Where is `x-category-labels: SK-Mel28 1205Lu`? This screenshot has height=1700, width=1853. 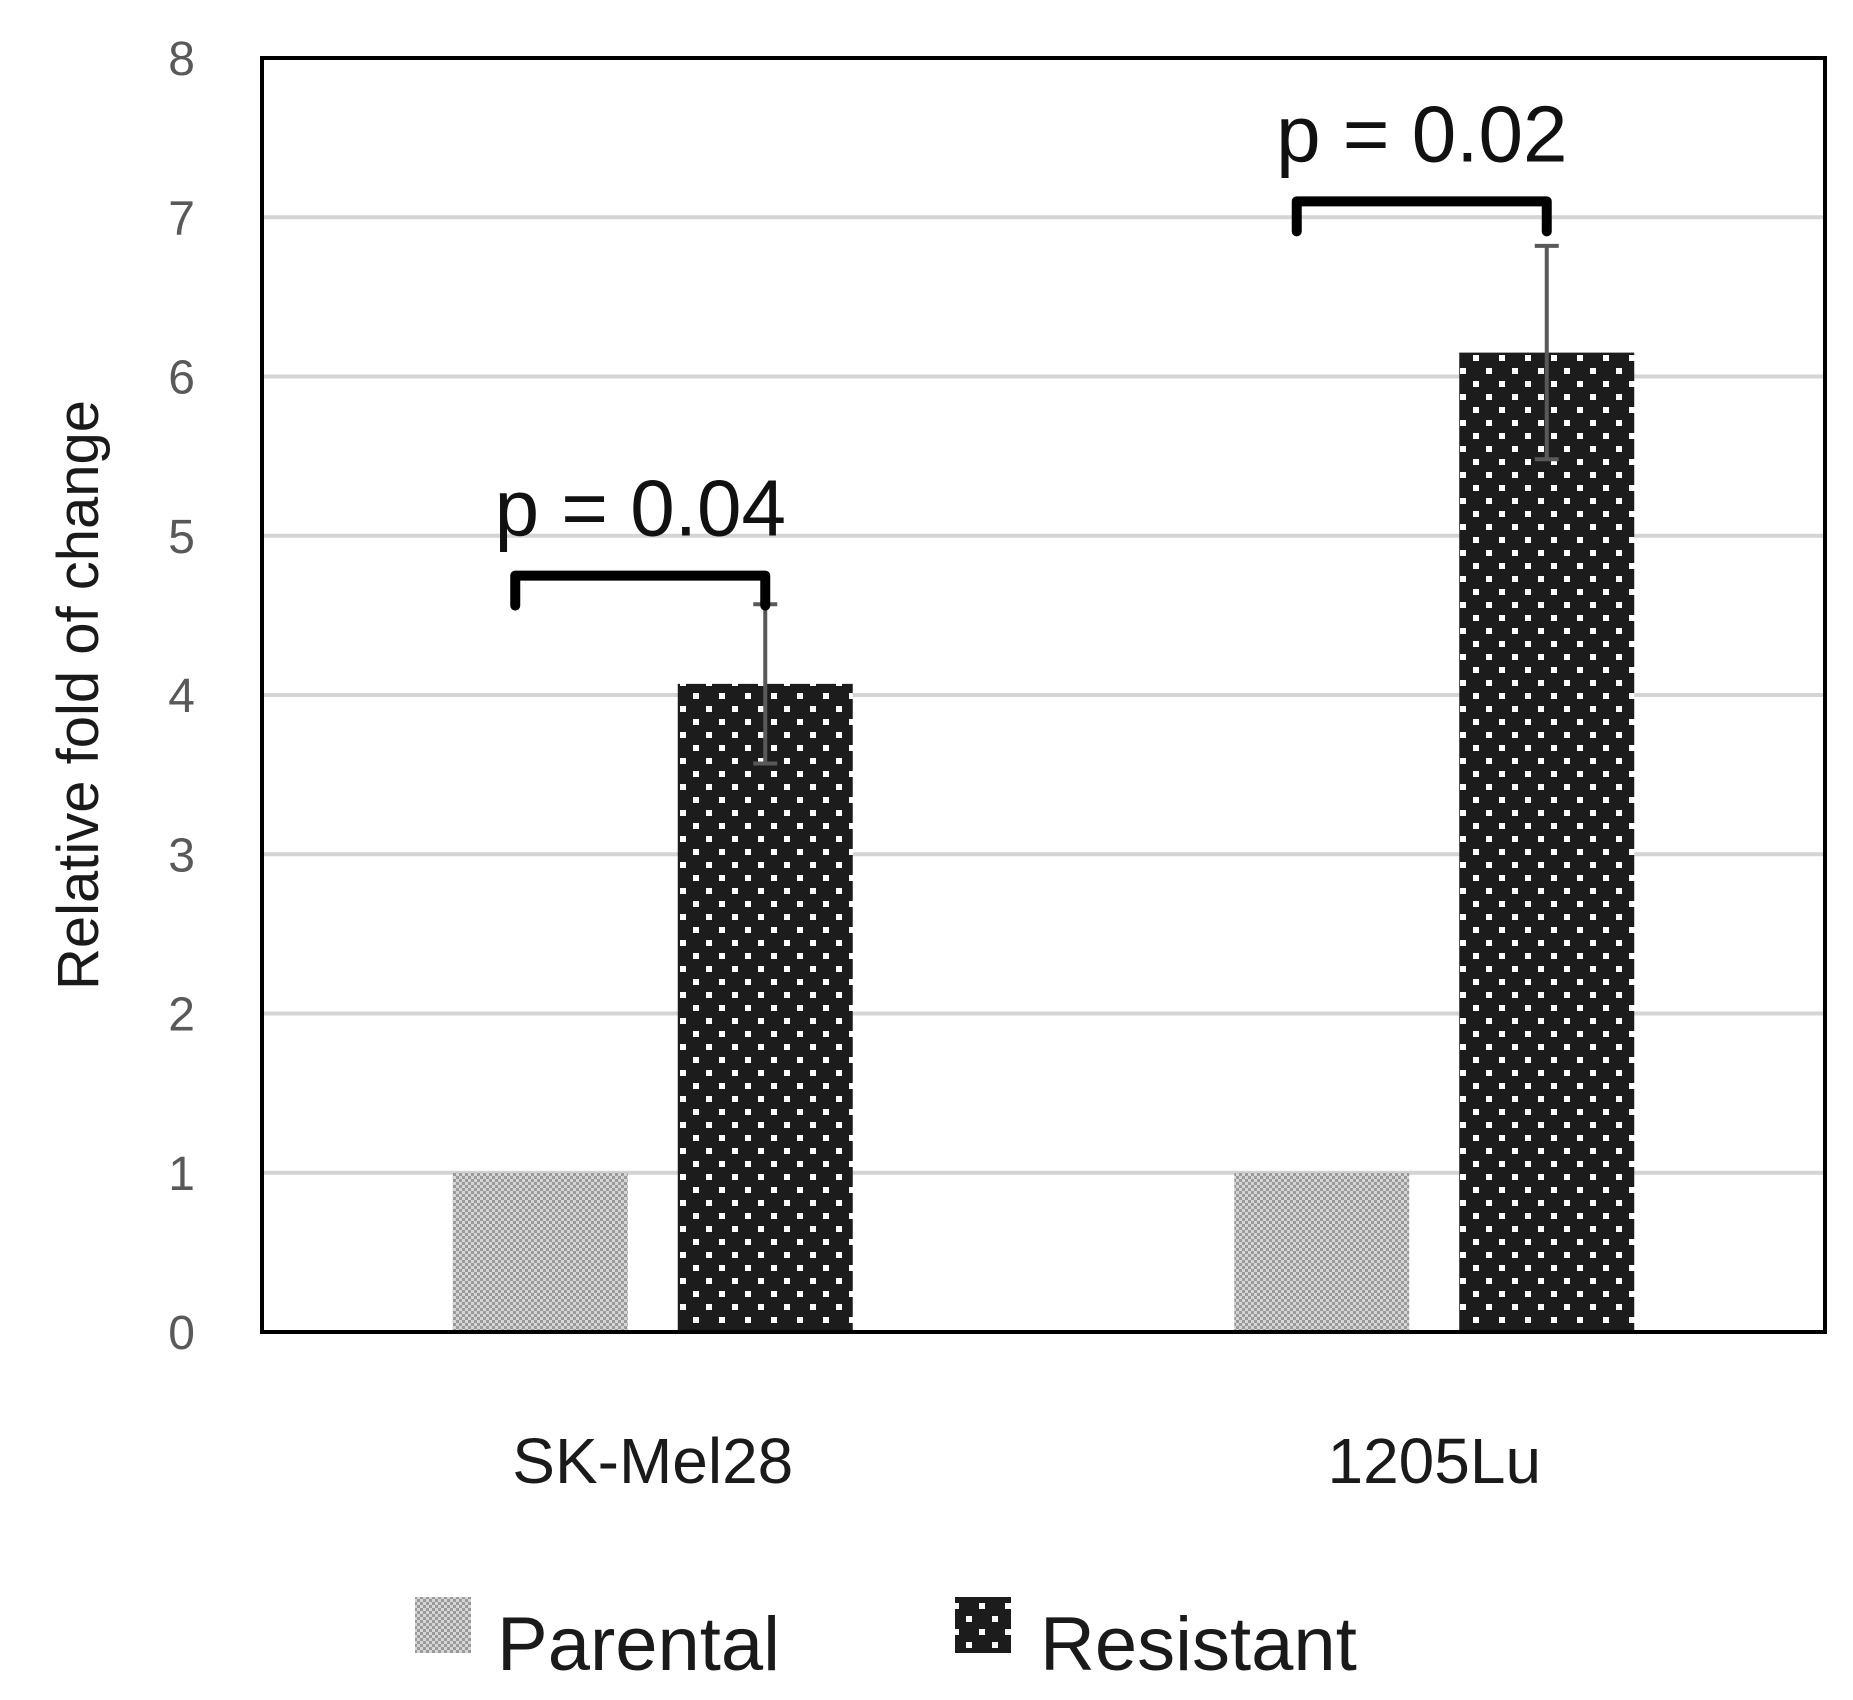 x-category-labels: SK-Mel28 1205Lu is located at coordinates (1026, 1461).